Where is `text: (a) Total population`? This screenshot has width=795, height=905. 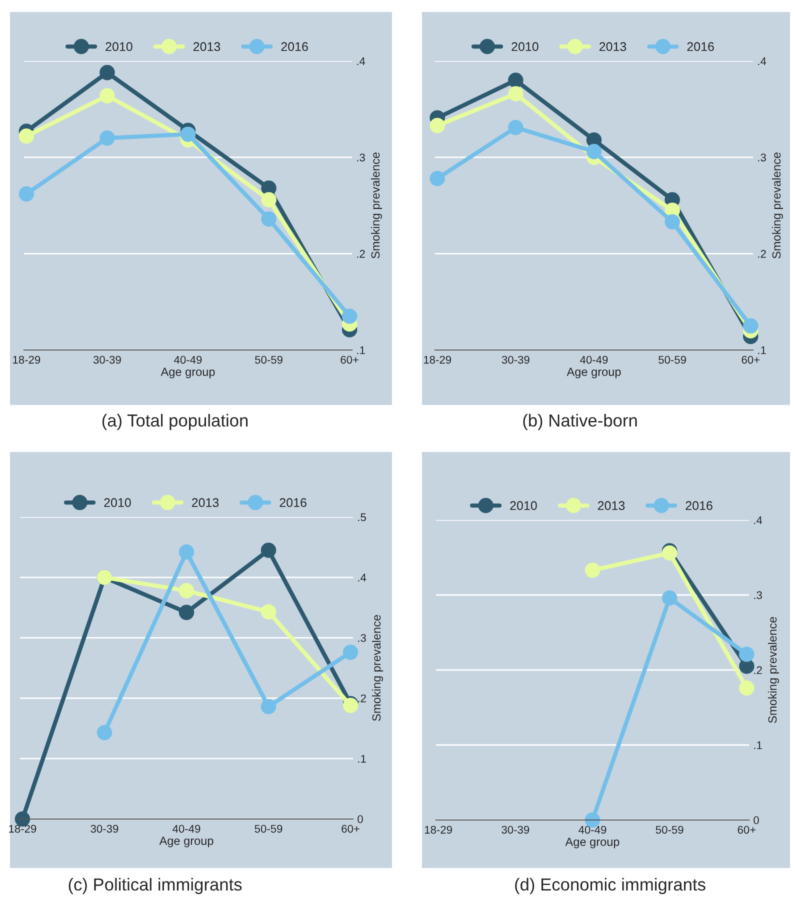 text: (a) Total population is located at coordinates (175, 422).